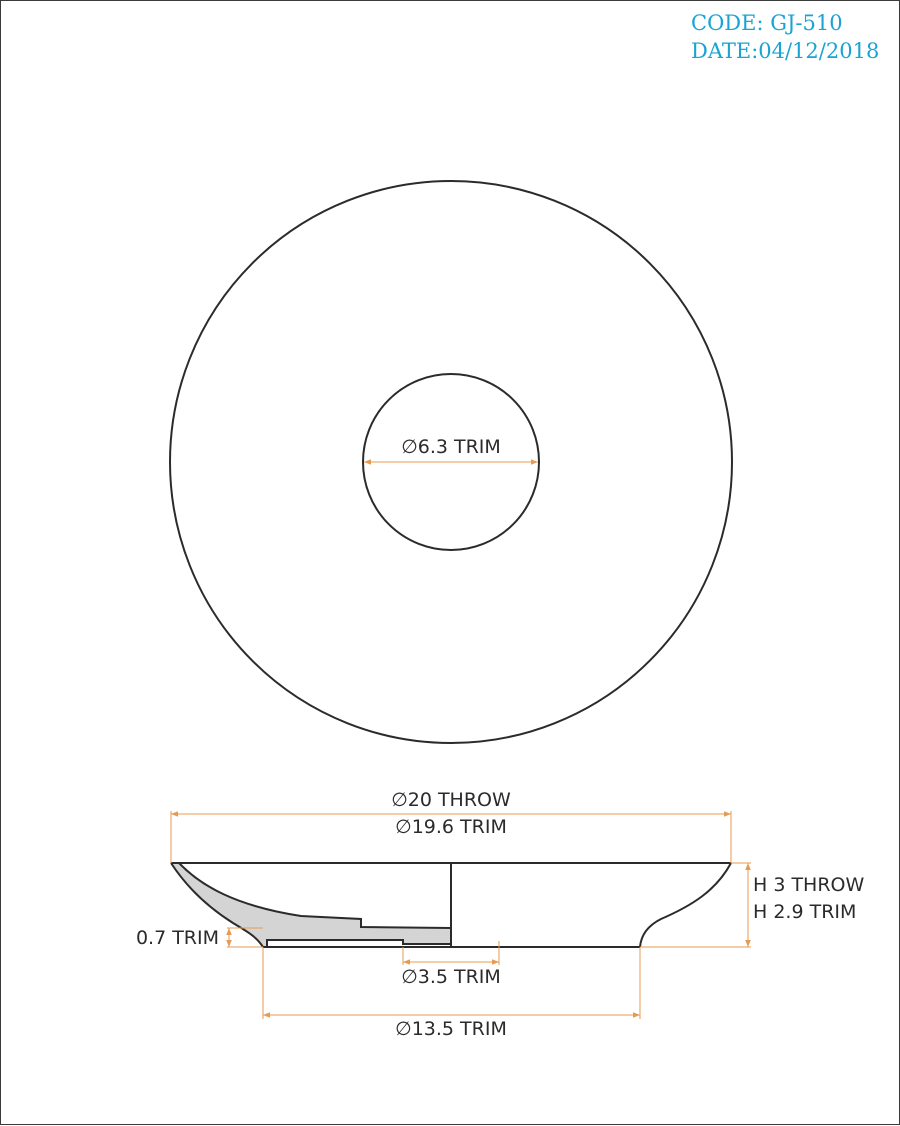 The width and height of the screenshot is (900, 1126). Describe the element at coordinates (451, 1029) in the screenshot. I see `foot-diameter-label: ∅13.5 TRIM` at that location.